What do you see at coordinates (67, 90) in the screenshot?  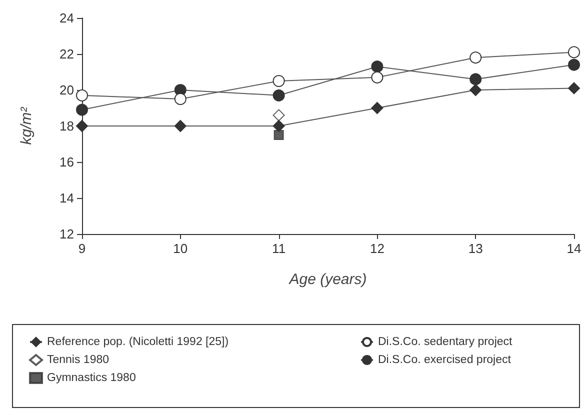 I see `y-tick-label: 20` at bounding box center [67, 90].